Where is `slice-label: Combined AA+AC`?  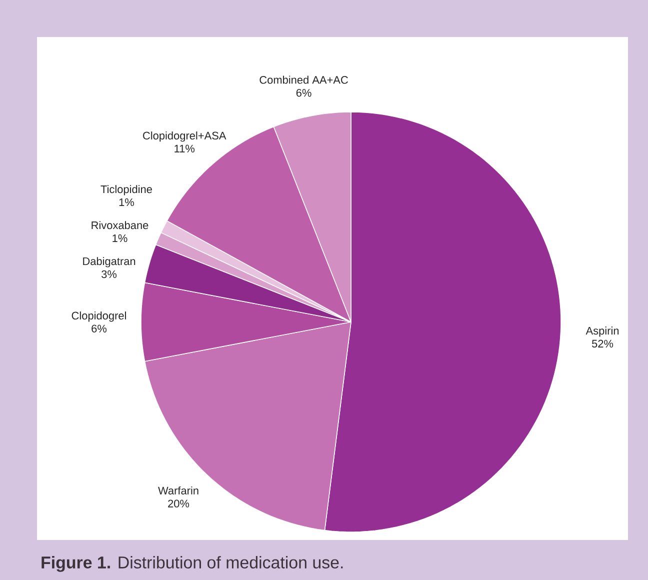 slice-label: Combined AA+AC is located at coordinates (304, 80).